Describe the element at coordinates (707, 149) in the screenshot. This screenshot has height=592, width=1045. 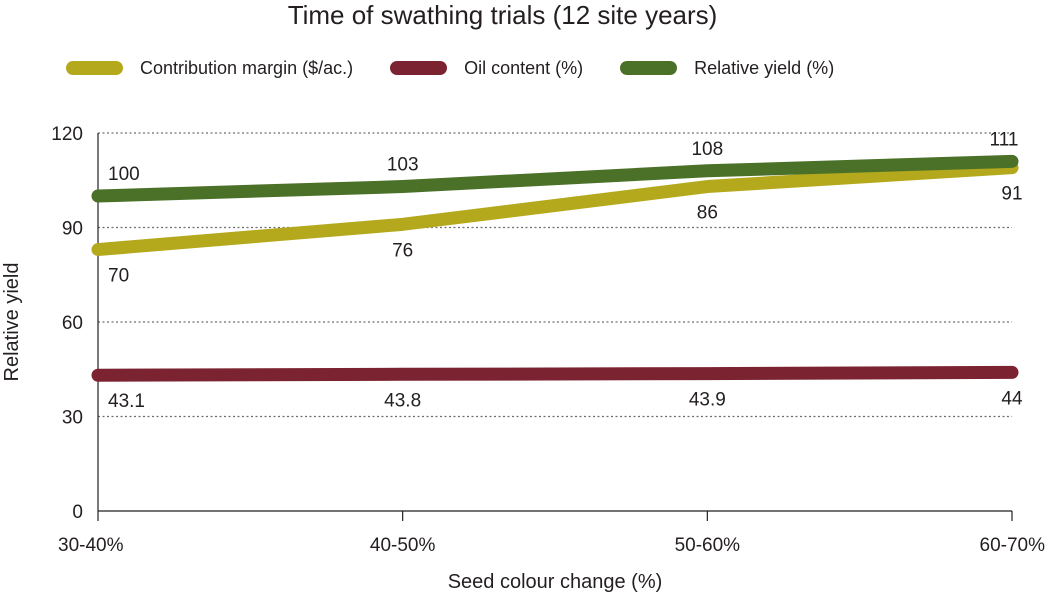
I see `data-label-relative-yield: 108` at that location.